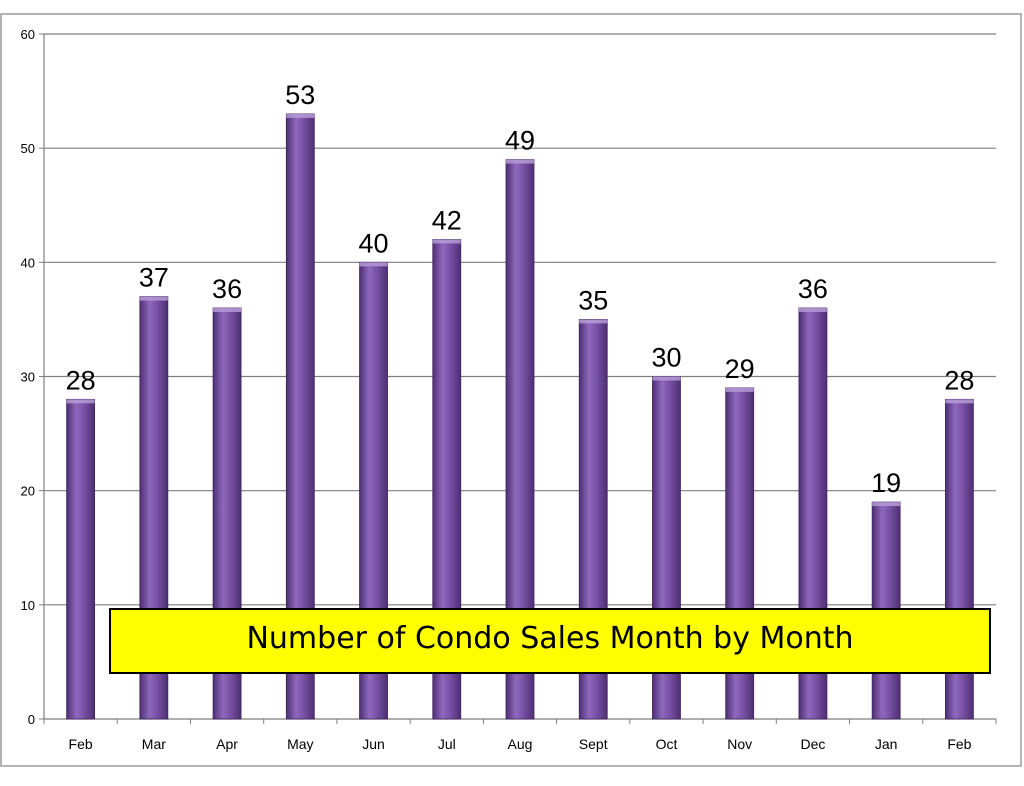 Image resolution: width=1024 pixels, height=786 pixels. I want to click on y-tick-label: 10, so click(28, 605).